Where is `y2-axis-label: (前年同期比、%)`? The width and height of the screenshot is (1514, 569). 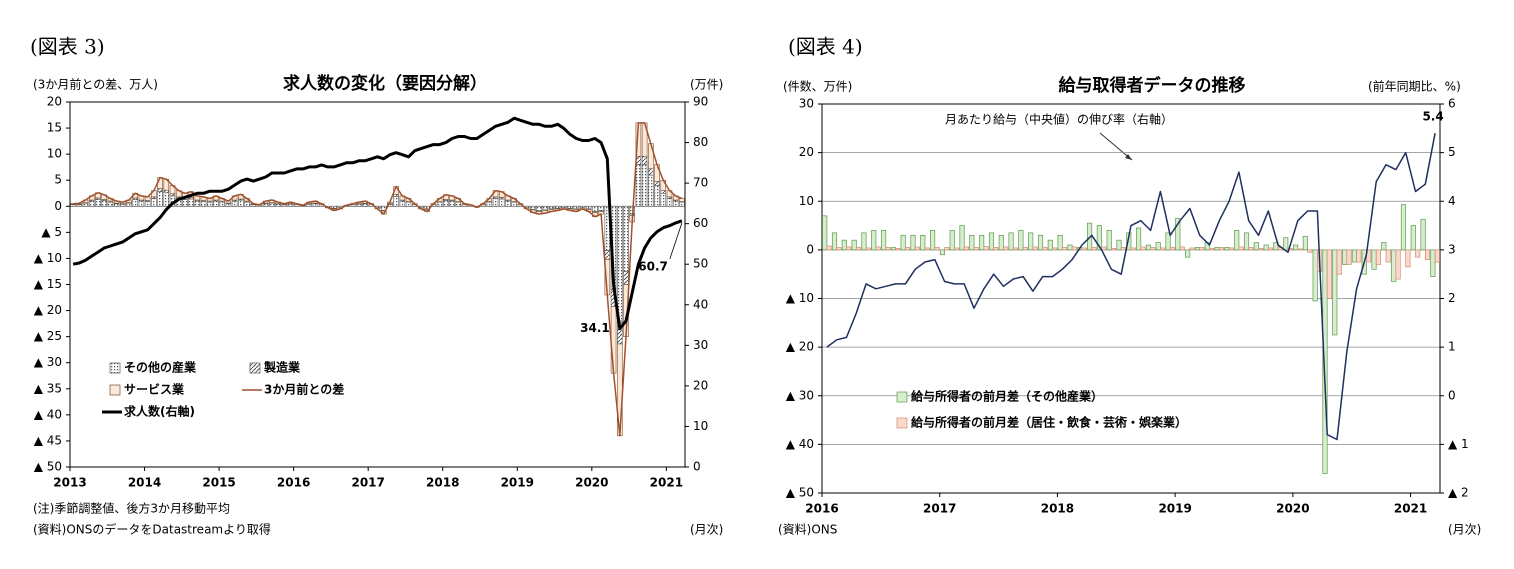 y2-axis-label: (前年同期比、%) is located at coordinates (1414, 86).